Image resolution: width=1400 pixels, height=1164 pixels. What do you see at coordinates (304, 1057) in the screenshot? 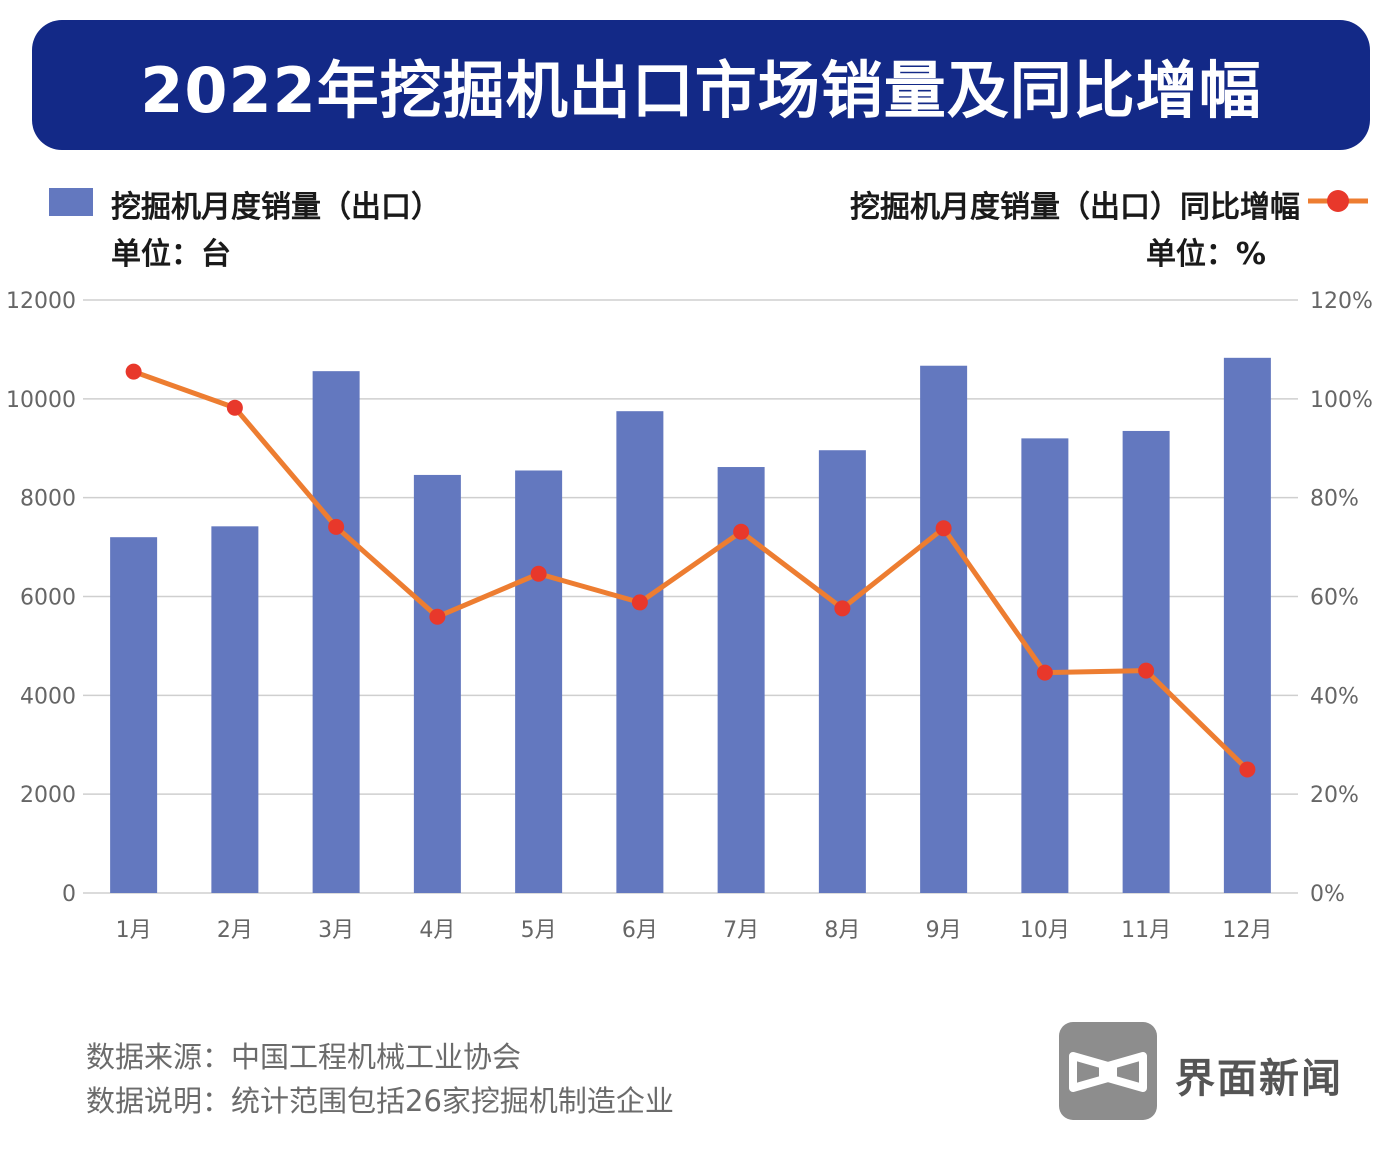
I see `data-source: 数据来源：中国工程机械工业协会` at bounding box center [304, 1057].